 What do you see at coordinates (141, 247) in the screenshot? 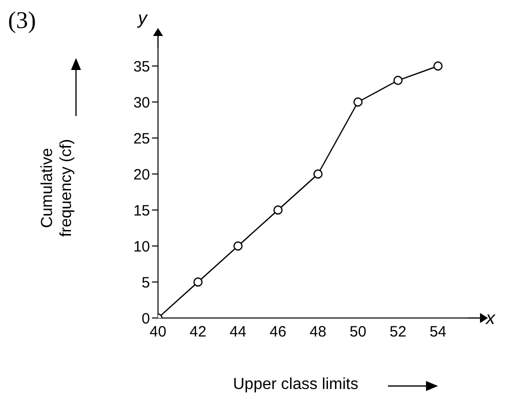
I see `y-tick-label: 10` at bounding box center [141, 247].